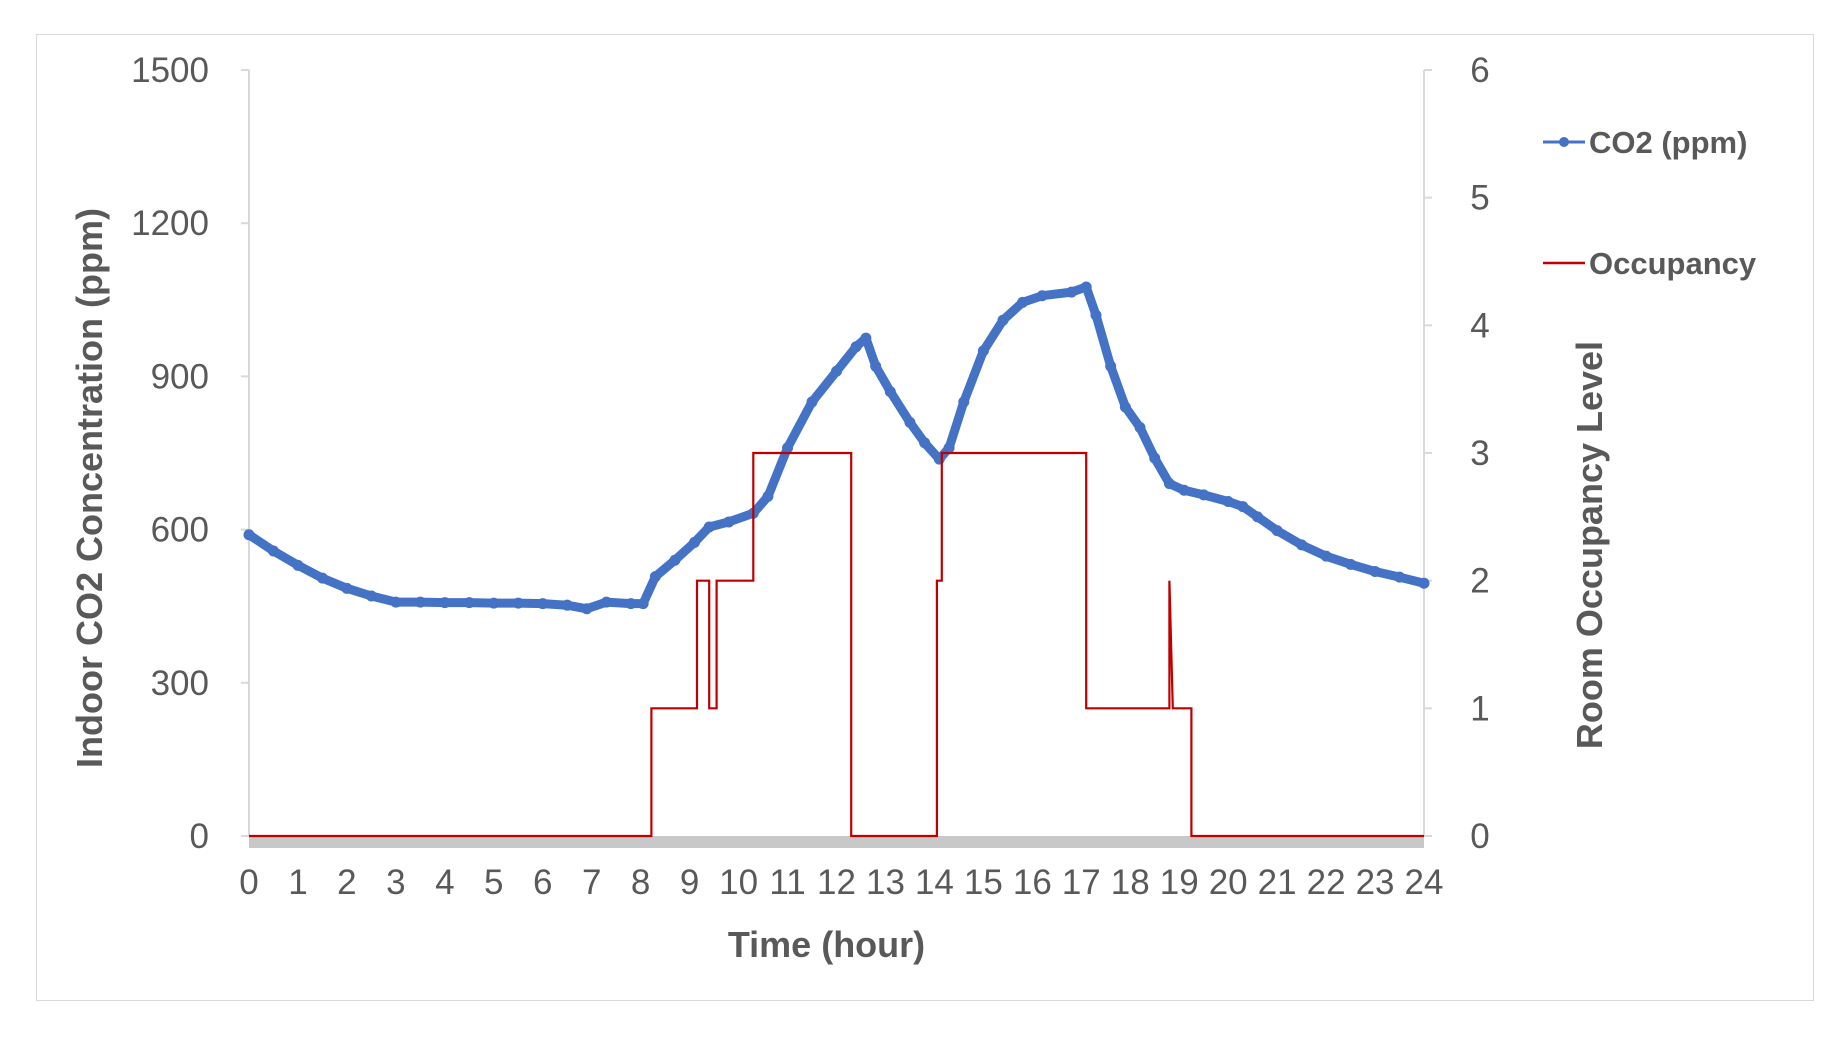  What do you see at coordinates (1479, 70) in the screenshot?
I see `y2-tick-label: 6` at bounding box center [1479, 70].